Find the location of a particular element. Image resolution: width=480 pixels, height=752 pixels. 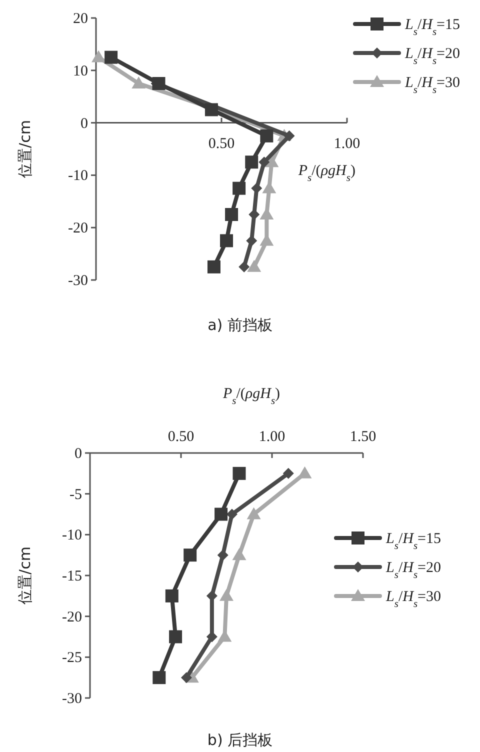

y-tick-label: 10 is located at coordinates (80, 71).